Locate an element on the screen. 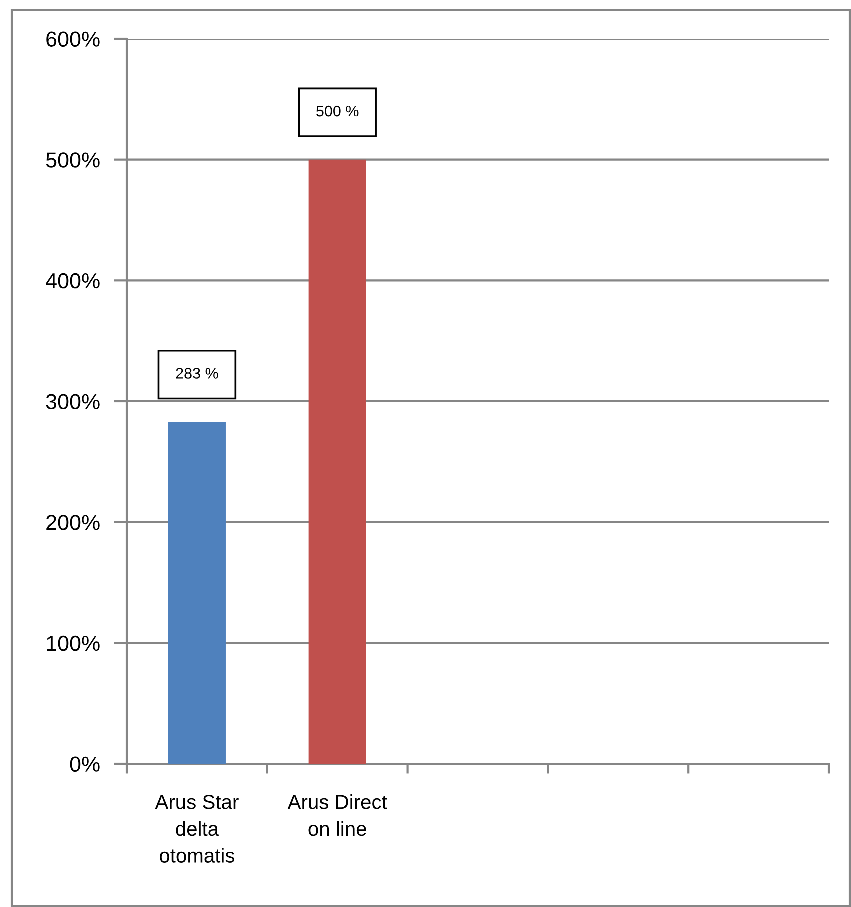  y-tick-label: 600% is located at coordinates (73, 40).